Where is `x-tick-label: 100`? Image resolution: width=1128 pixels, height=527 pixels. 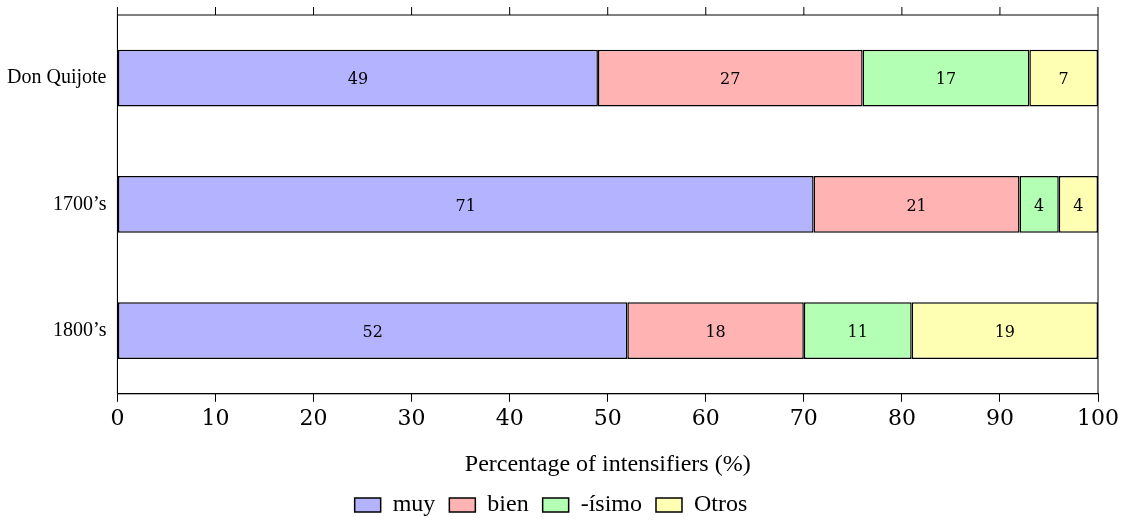
x-tick-label: 100 is located at coordinates (1098, 417).